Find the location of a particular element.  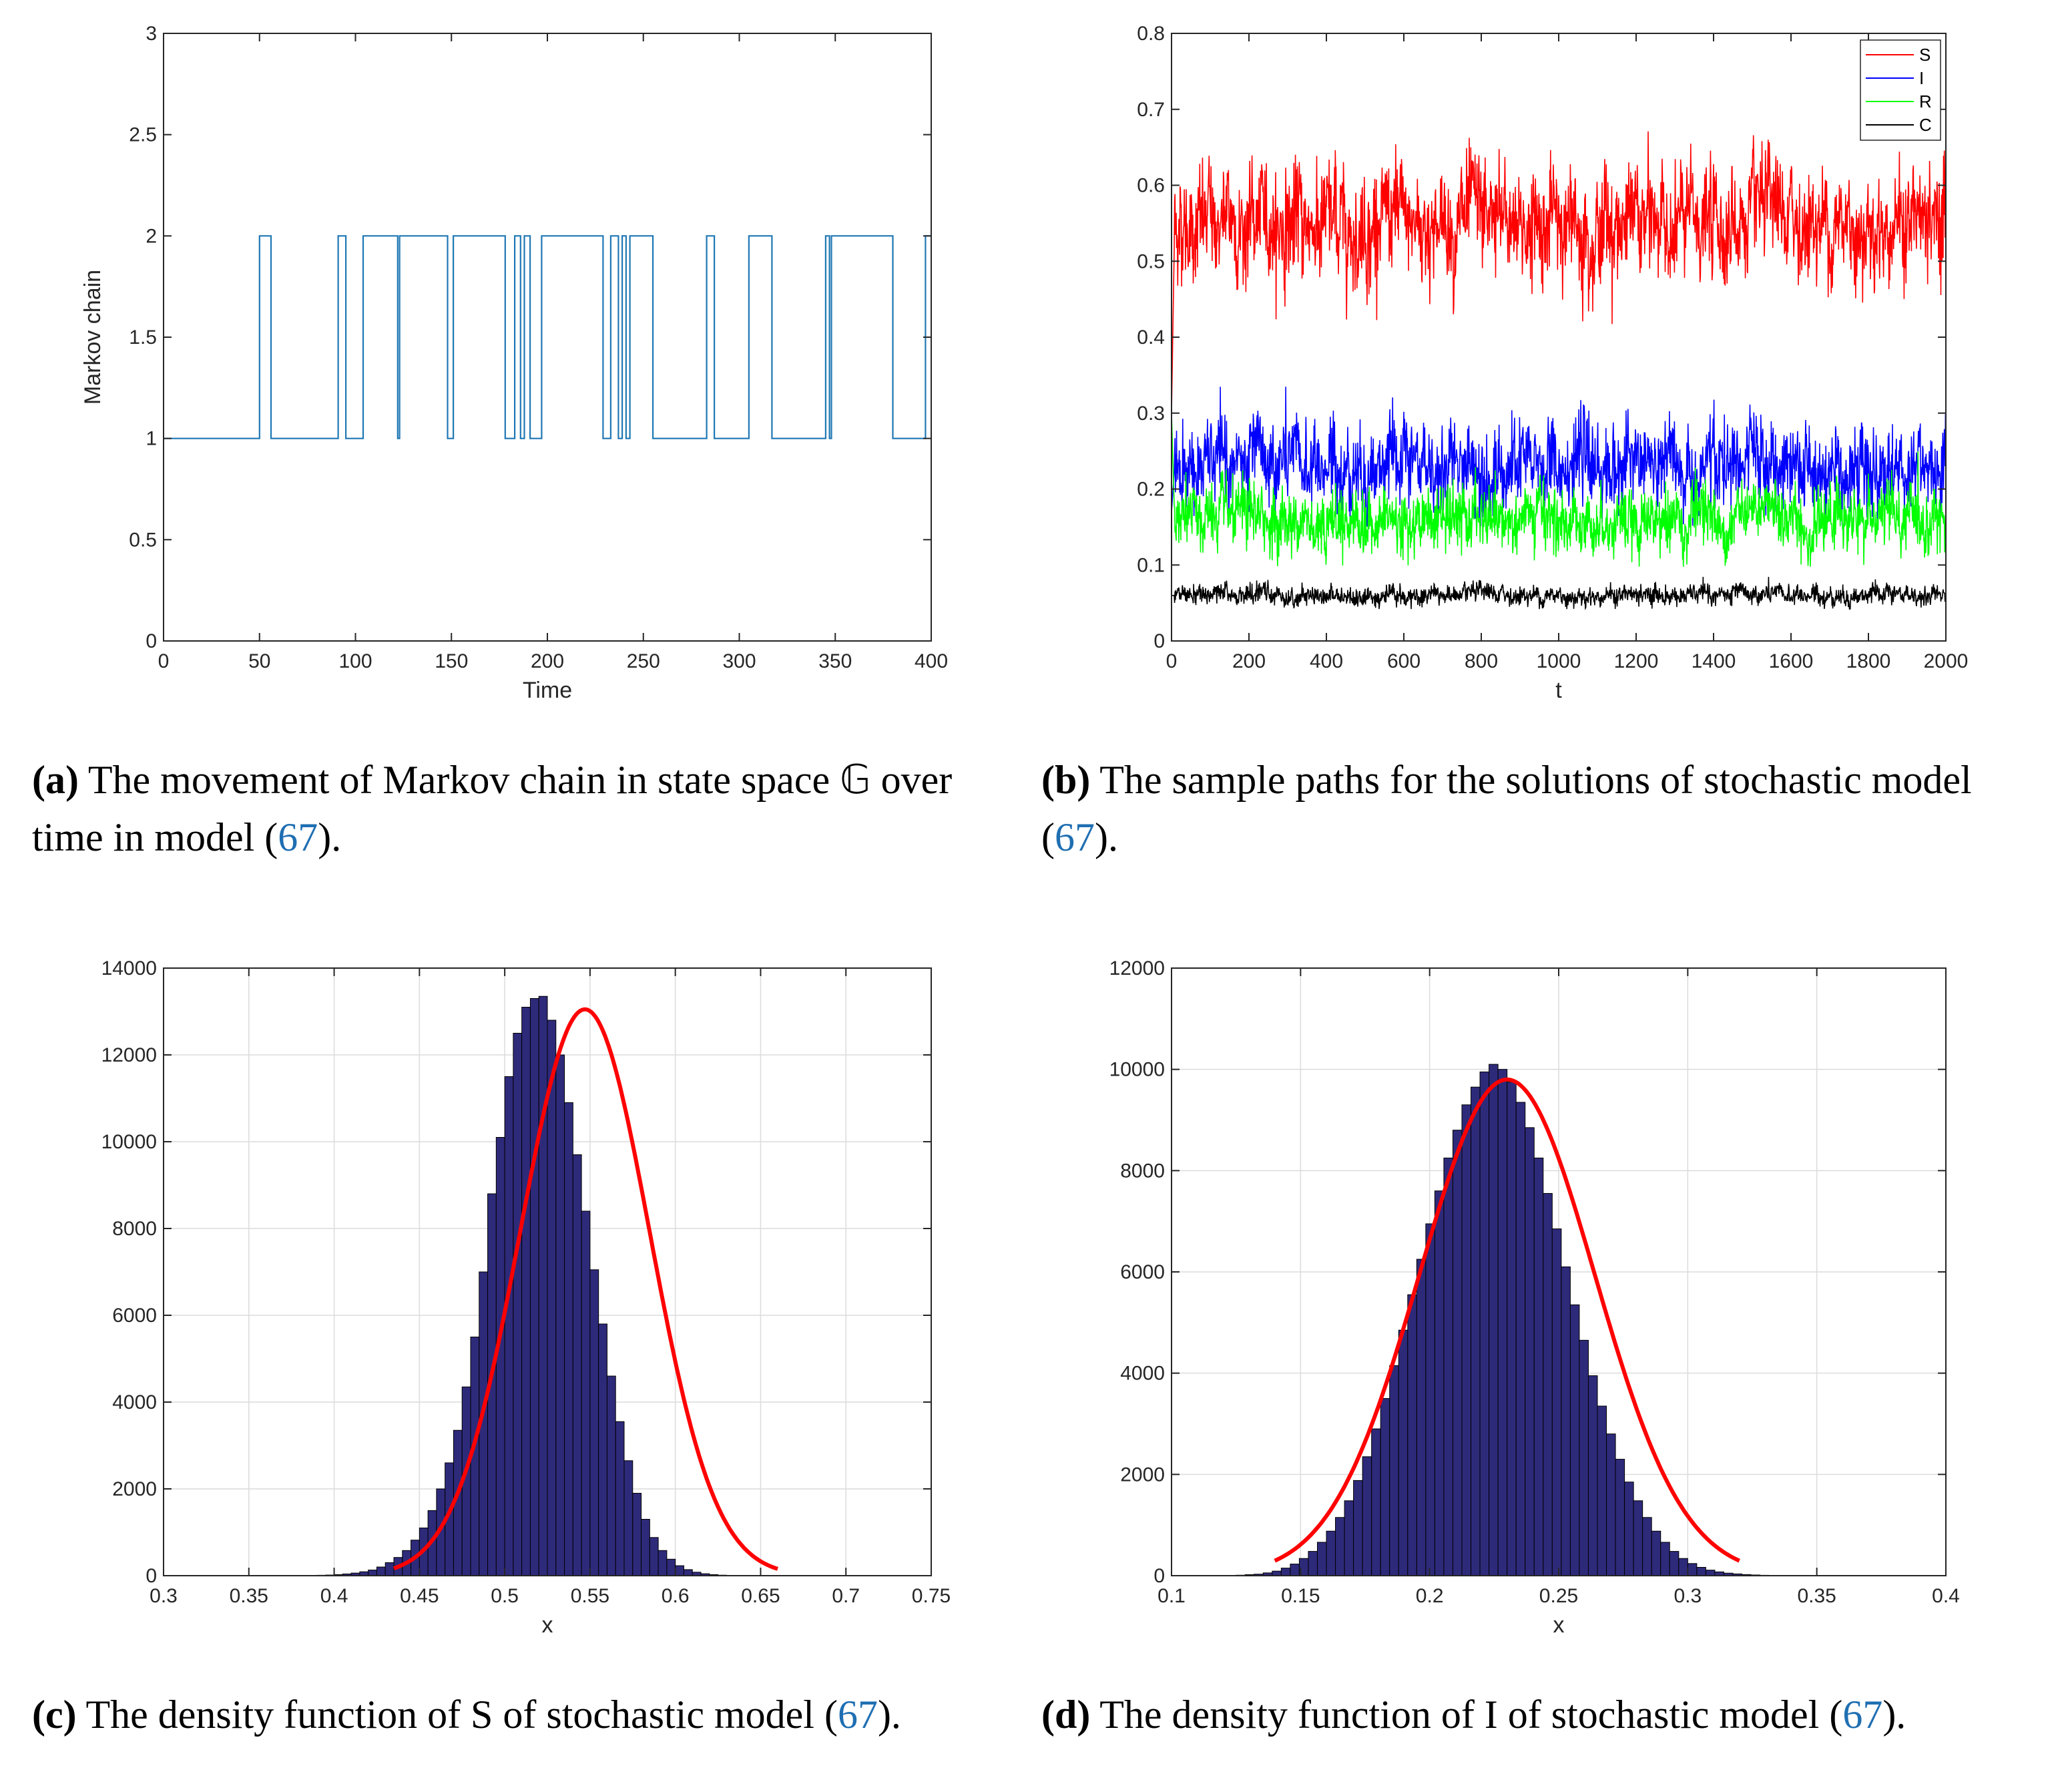

caption-b-ref-link: 67 is located at coordinates (1074, 837).